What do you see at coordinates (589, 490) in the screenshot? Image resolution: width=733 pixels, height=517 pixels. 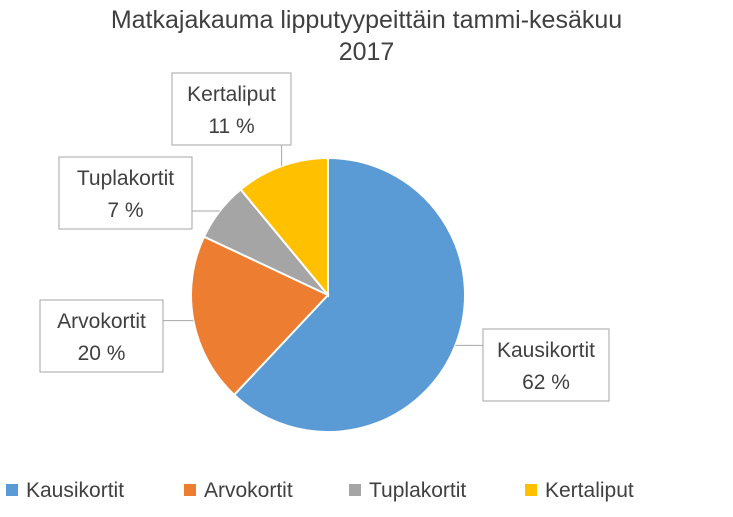 I see `legend-label-kertaliput: Kertaliput` at bounding box center [589, 490].